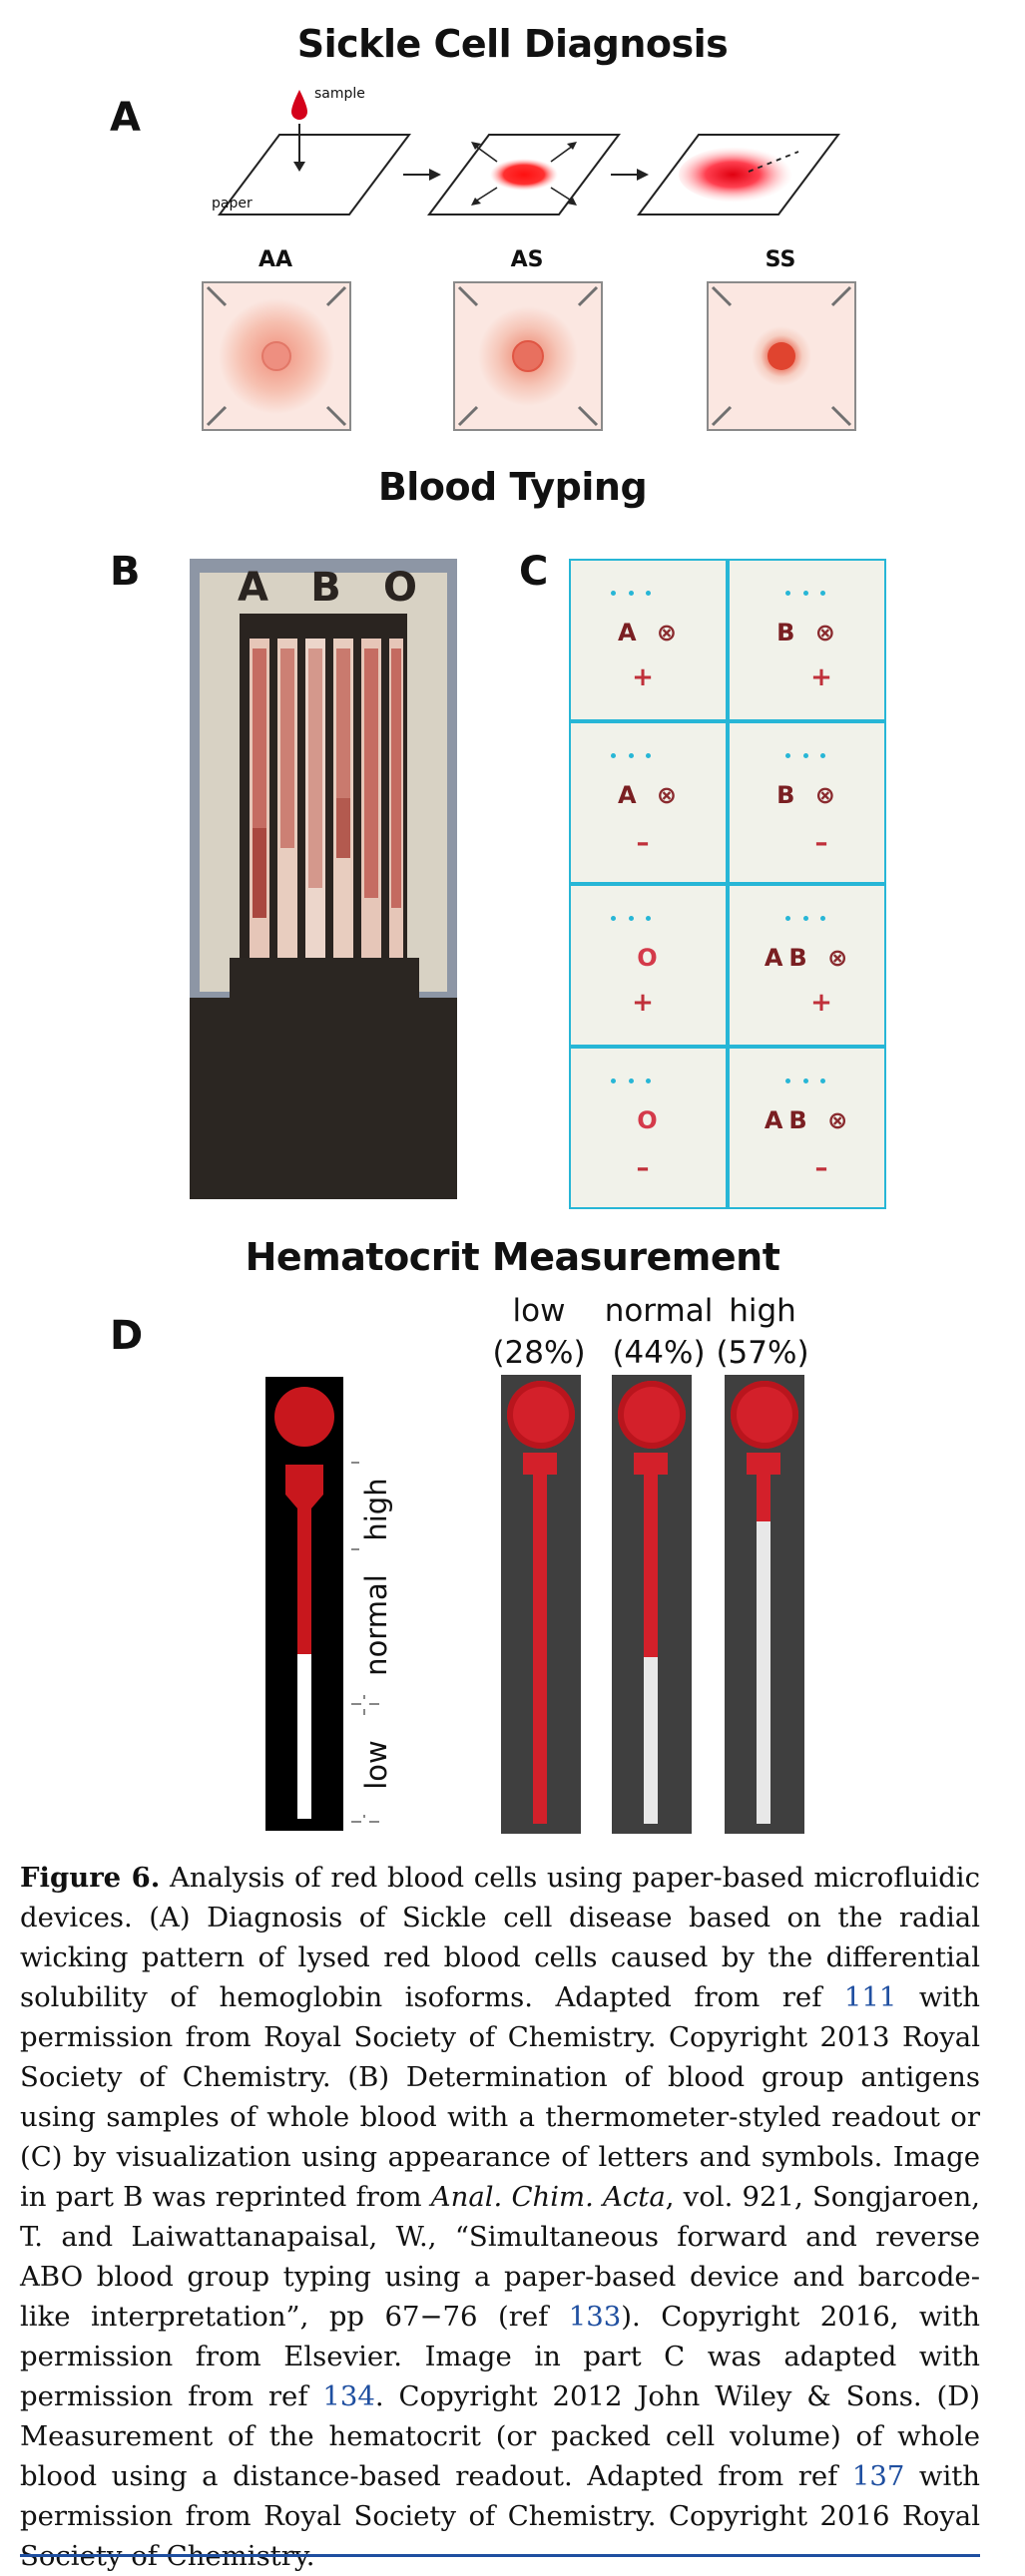 This screenshot has width=1025, height=2576. I want to click on hct-label-normal: normal, so click(659, 1311).